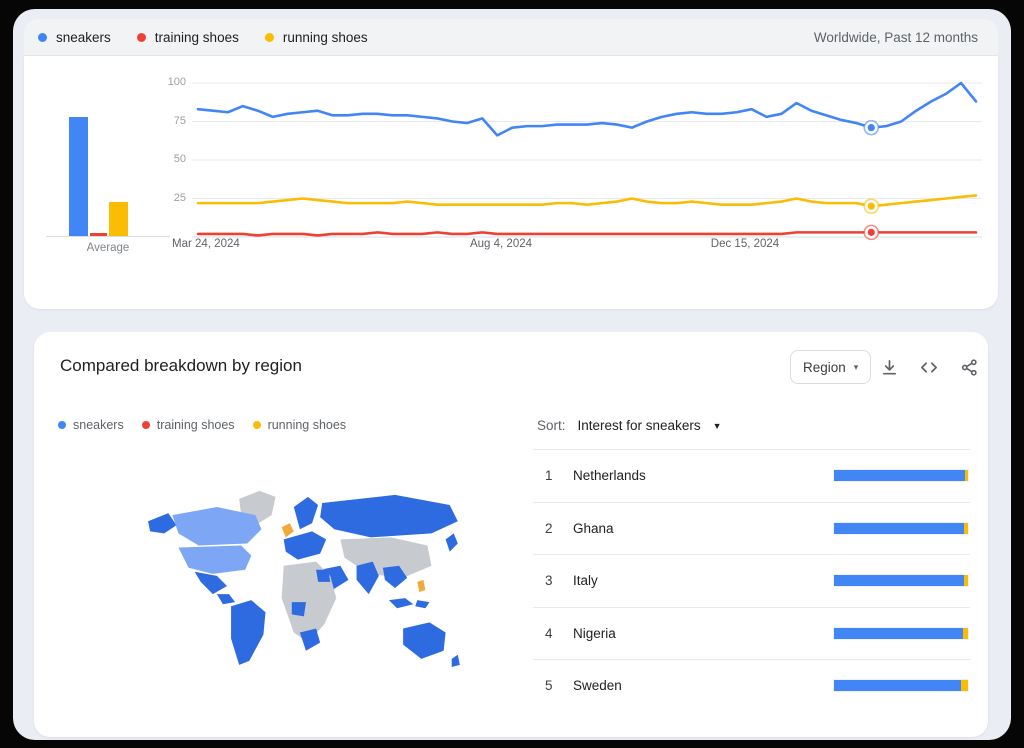  Describe the element at coordinates (594, 633) in the screenshot. I see `row-region-name: Nigeria` at that location.